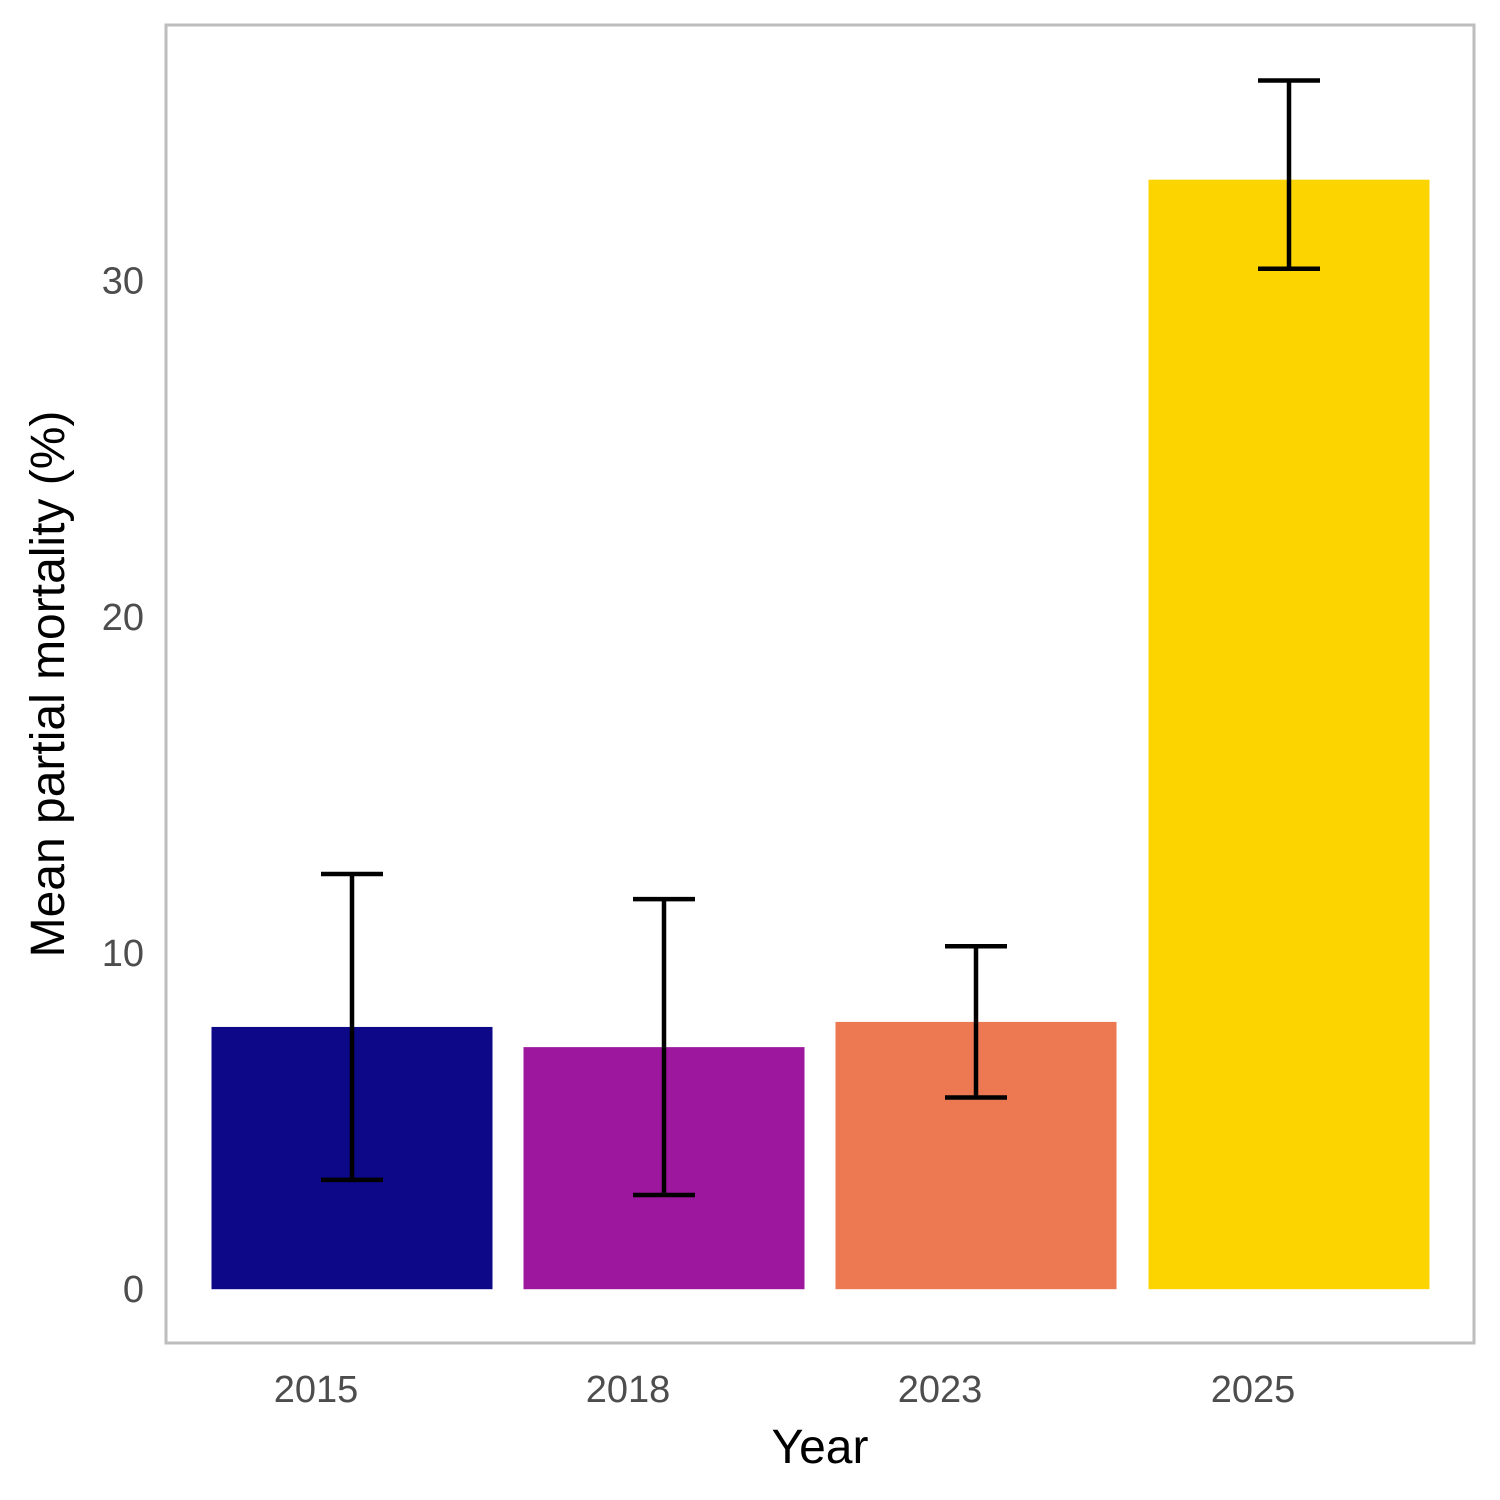  I want to click on y-tick-label: 30, so click(123, 282).